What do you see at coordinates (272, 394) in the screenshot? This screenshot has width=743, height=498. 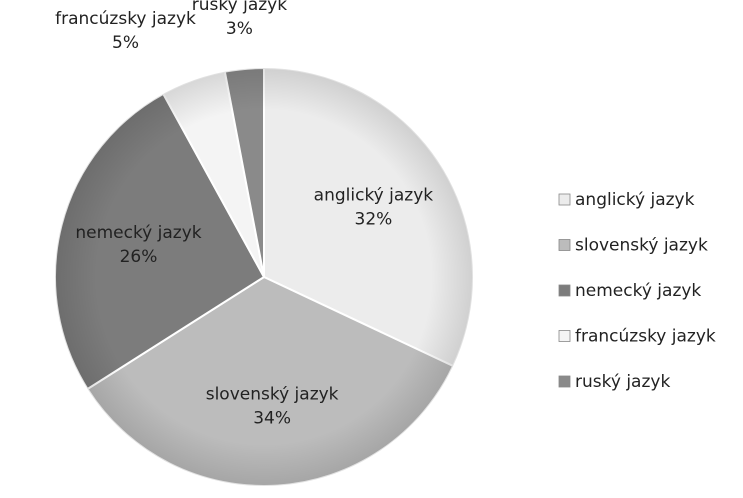 I see `slice-label: slovenský jazyk` at bounding box center [272, 394].